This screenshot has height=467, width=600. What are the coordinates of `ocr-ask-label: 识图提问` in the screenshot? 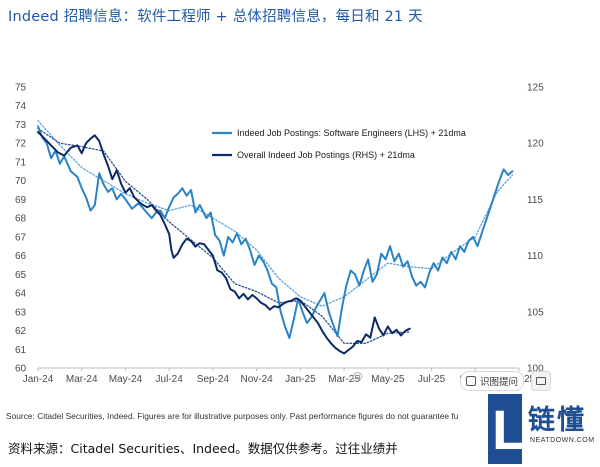 It's located at (498, 382).